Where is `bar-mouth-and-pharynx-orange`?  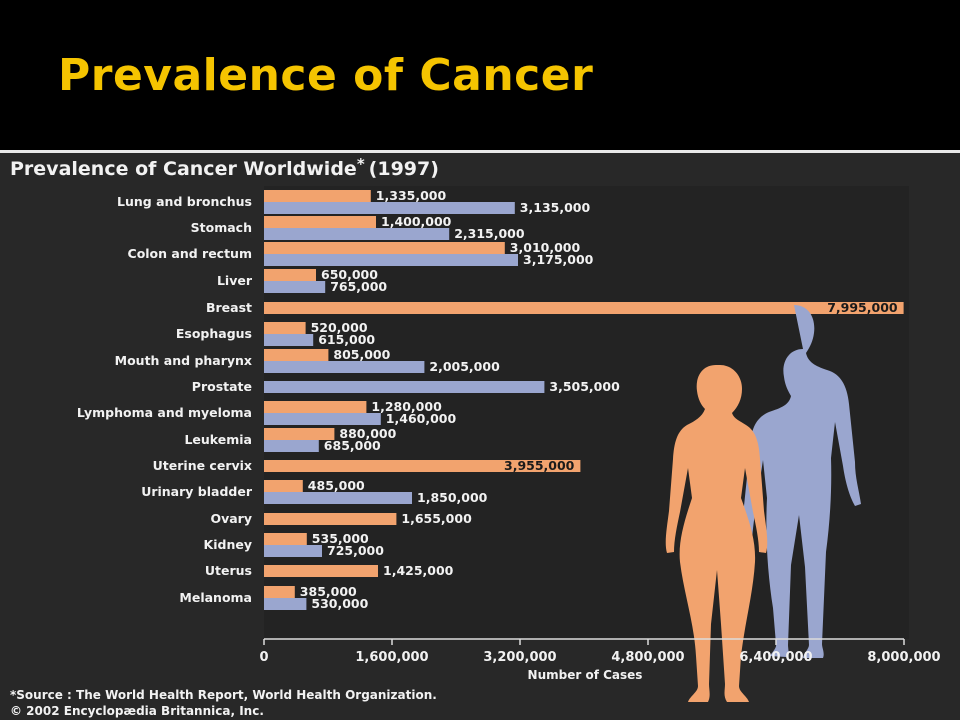 bar-mouth-and-pharynx-orange is located at coordinates (296, 355).